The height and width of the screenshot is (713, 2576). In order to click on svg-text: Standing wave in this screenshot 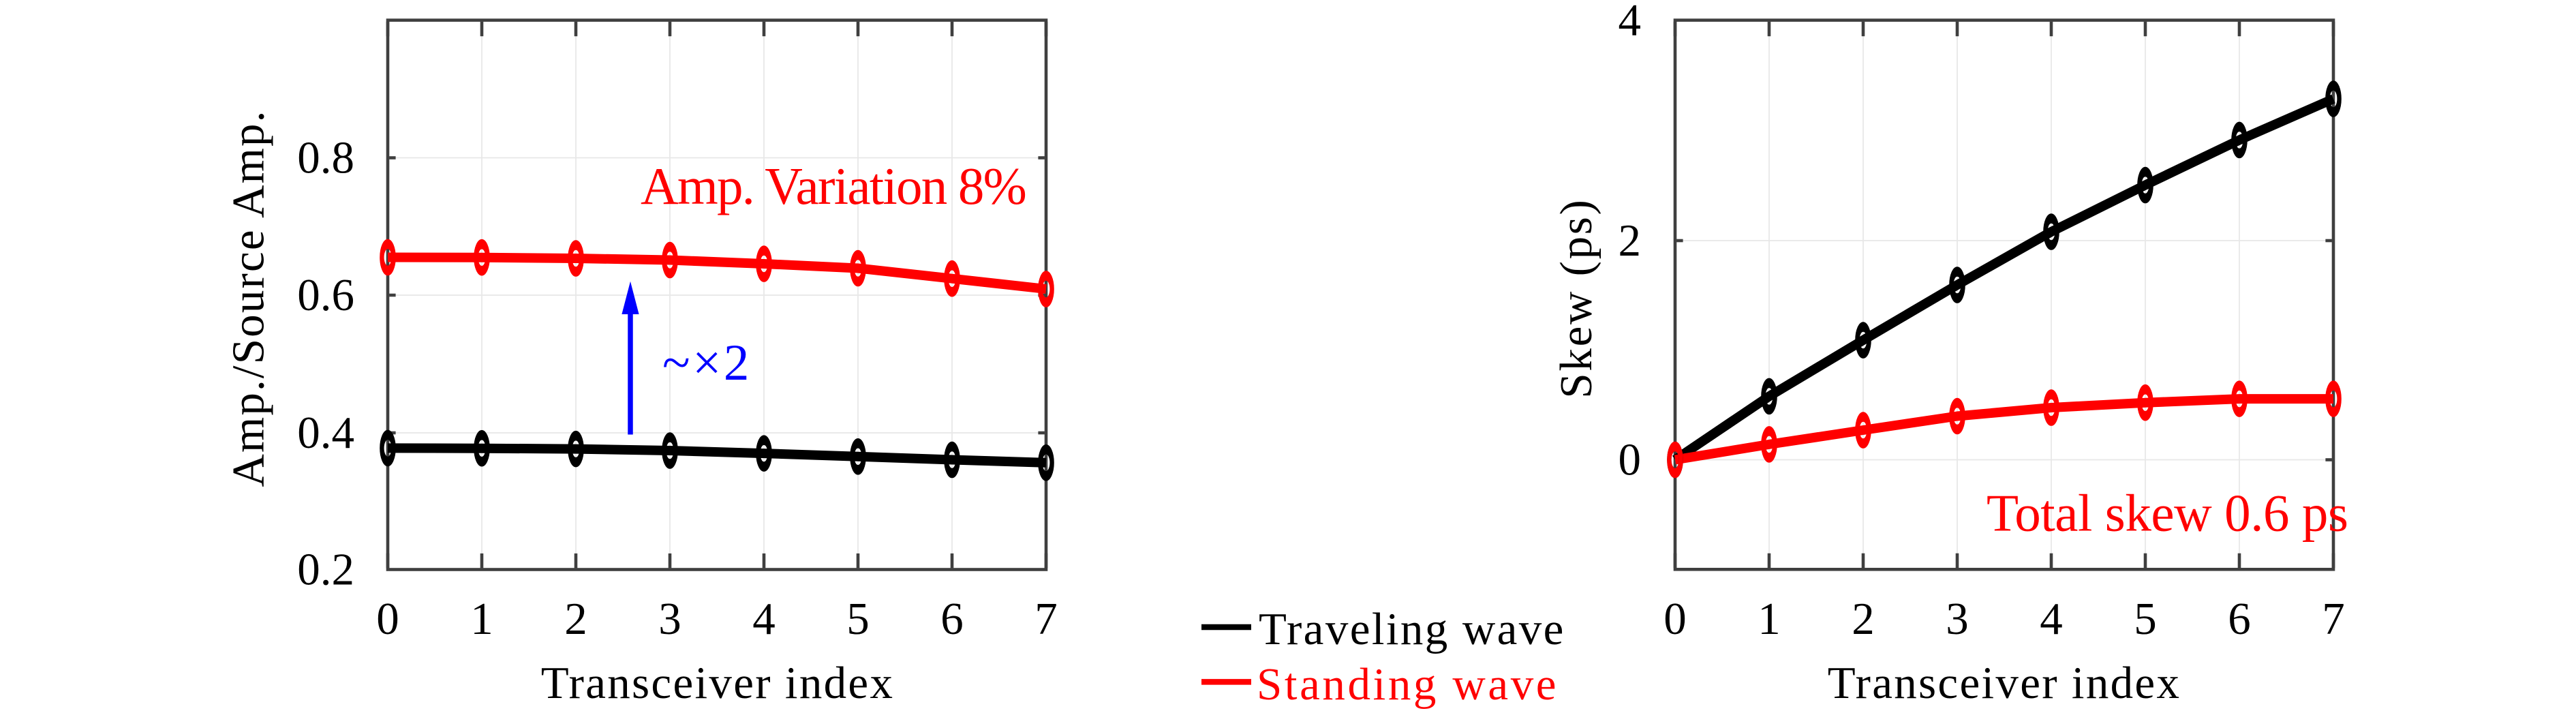, I will do `click(1408, 684)`.